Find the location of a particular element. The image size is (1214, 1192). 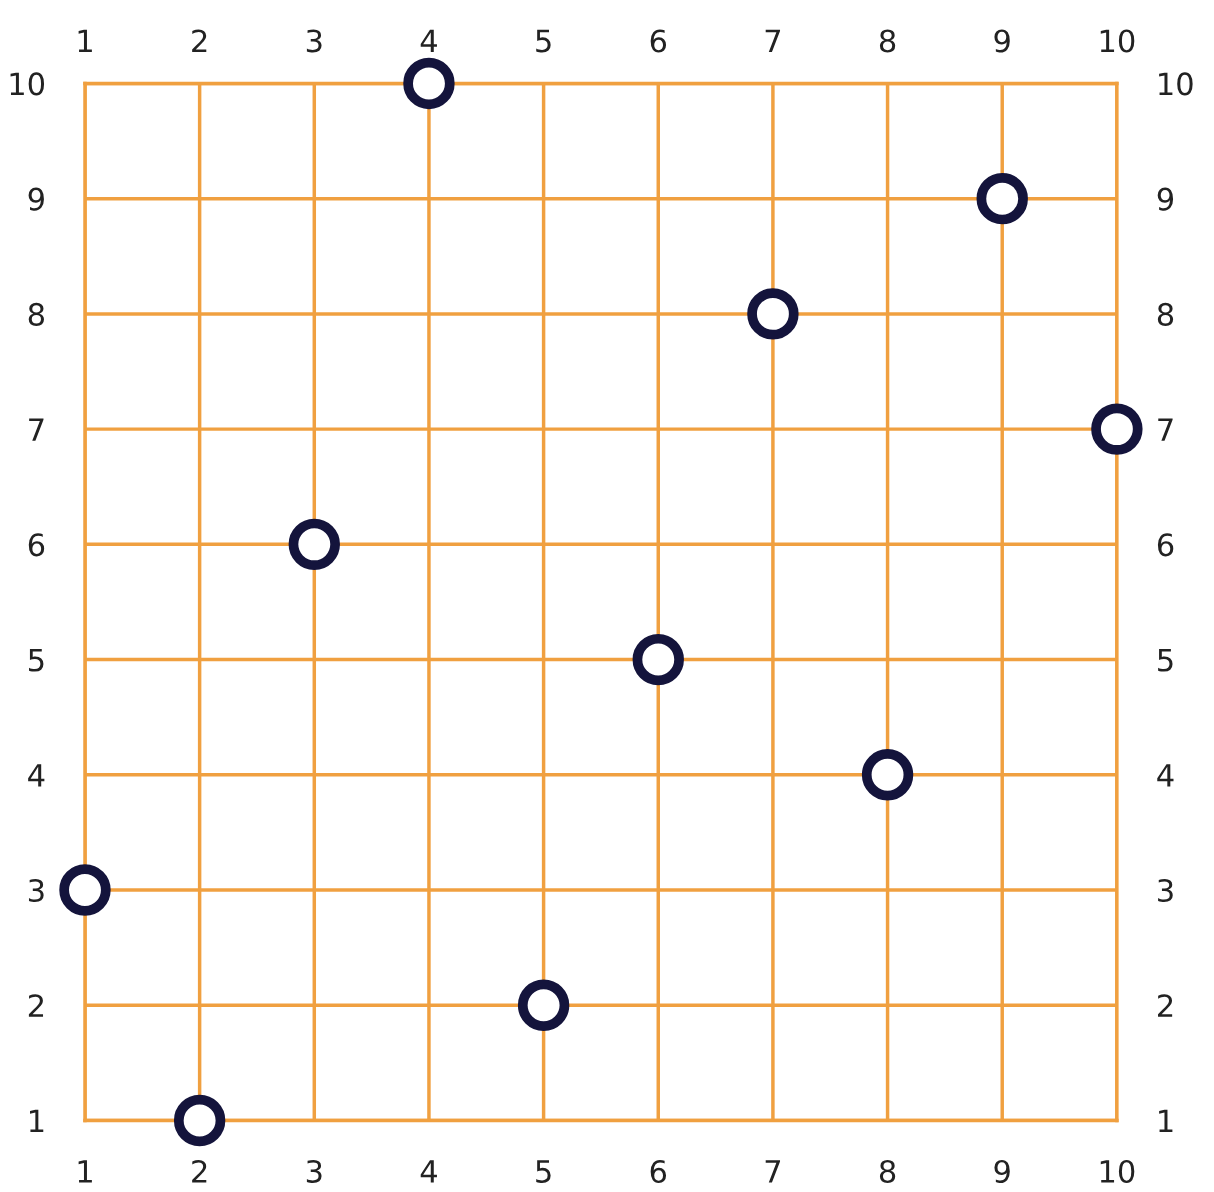

y-tick-label: 1 is located at coordinates (37, 1121).